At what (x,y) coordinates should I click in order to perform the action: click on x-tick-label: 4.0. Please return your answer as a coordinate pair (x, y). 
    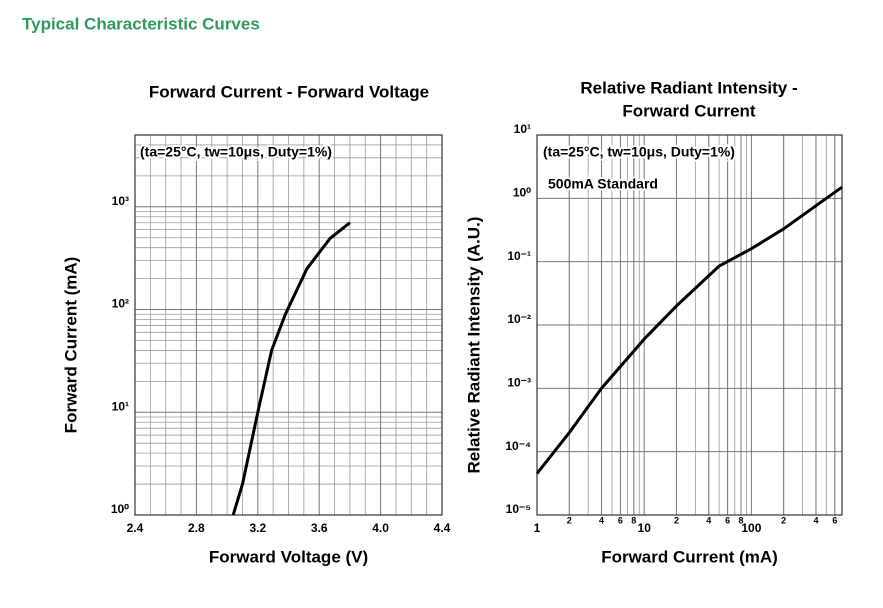
    Looking at the image, I should click on (380, 528).